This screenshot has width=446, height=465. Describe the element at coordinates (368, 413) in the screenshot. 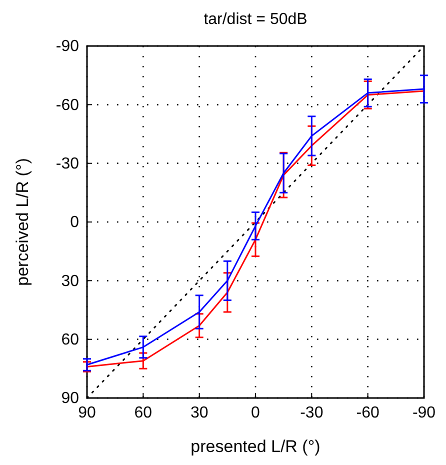

I see `x-tick-label: -60` at that location.